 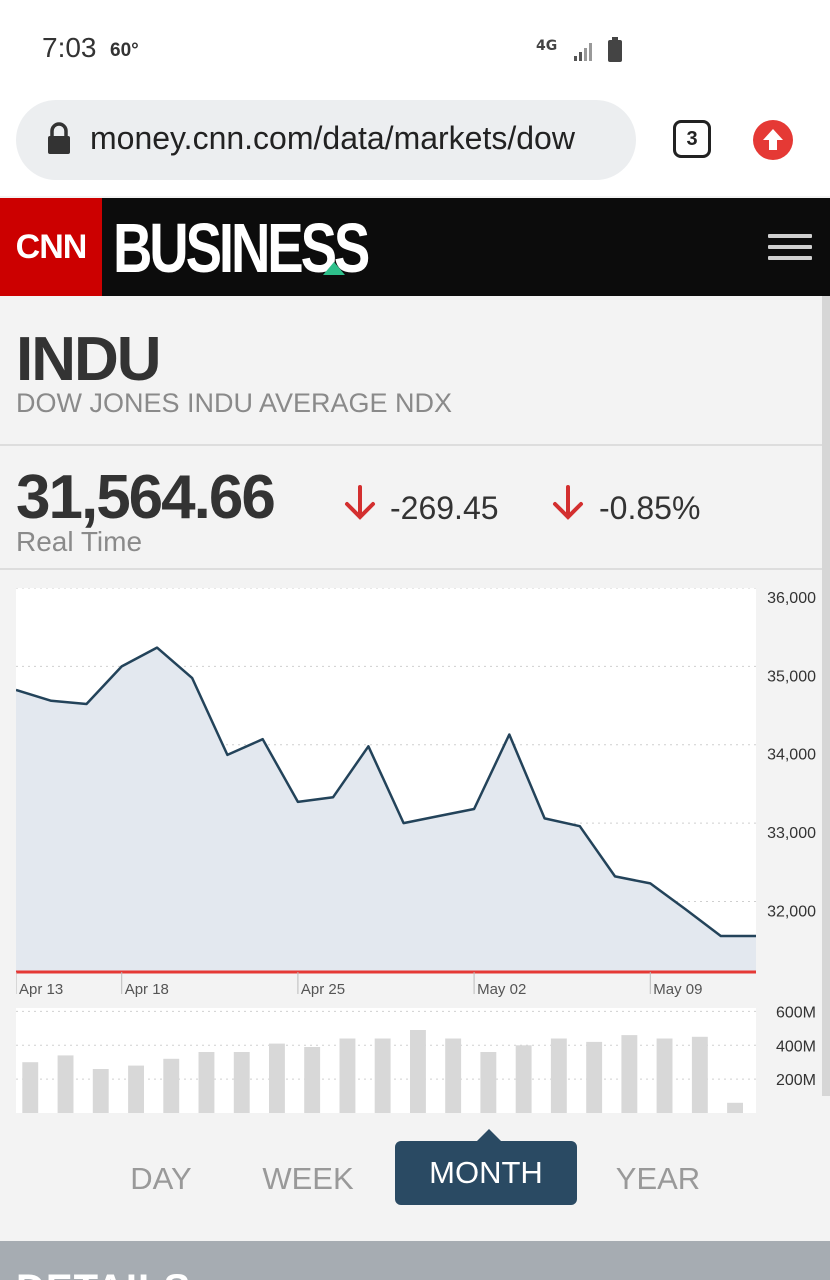 What do you see at coordinates (791, 755) in the screenshot?
I see `y-tick-label: 34,000` at bounding box center [791, 755].